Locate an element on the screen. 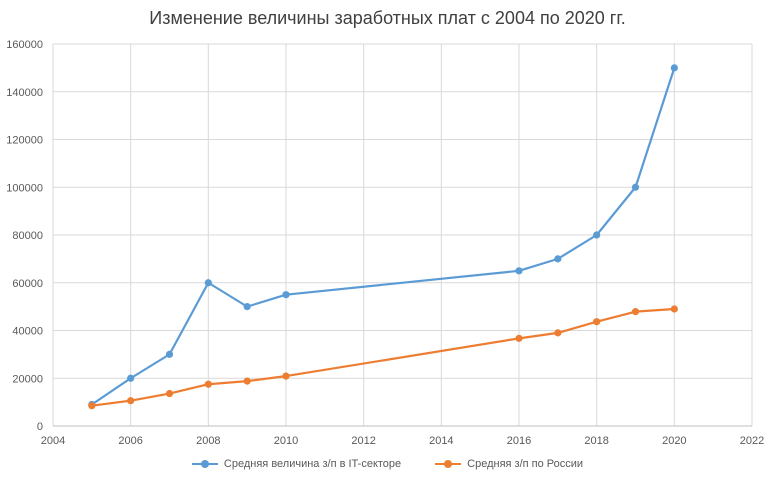 Image resolution: width=775 pixels, height=484 pixels. legend-label: Средняя з/п по России is located at coordinates (525, 464).